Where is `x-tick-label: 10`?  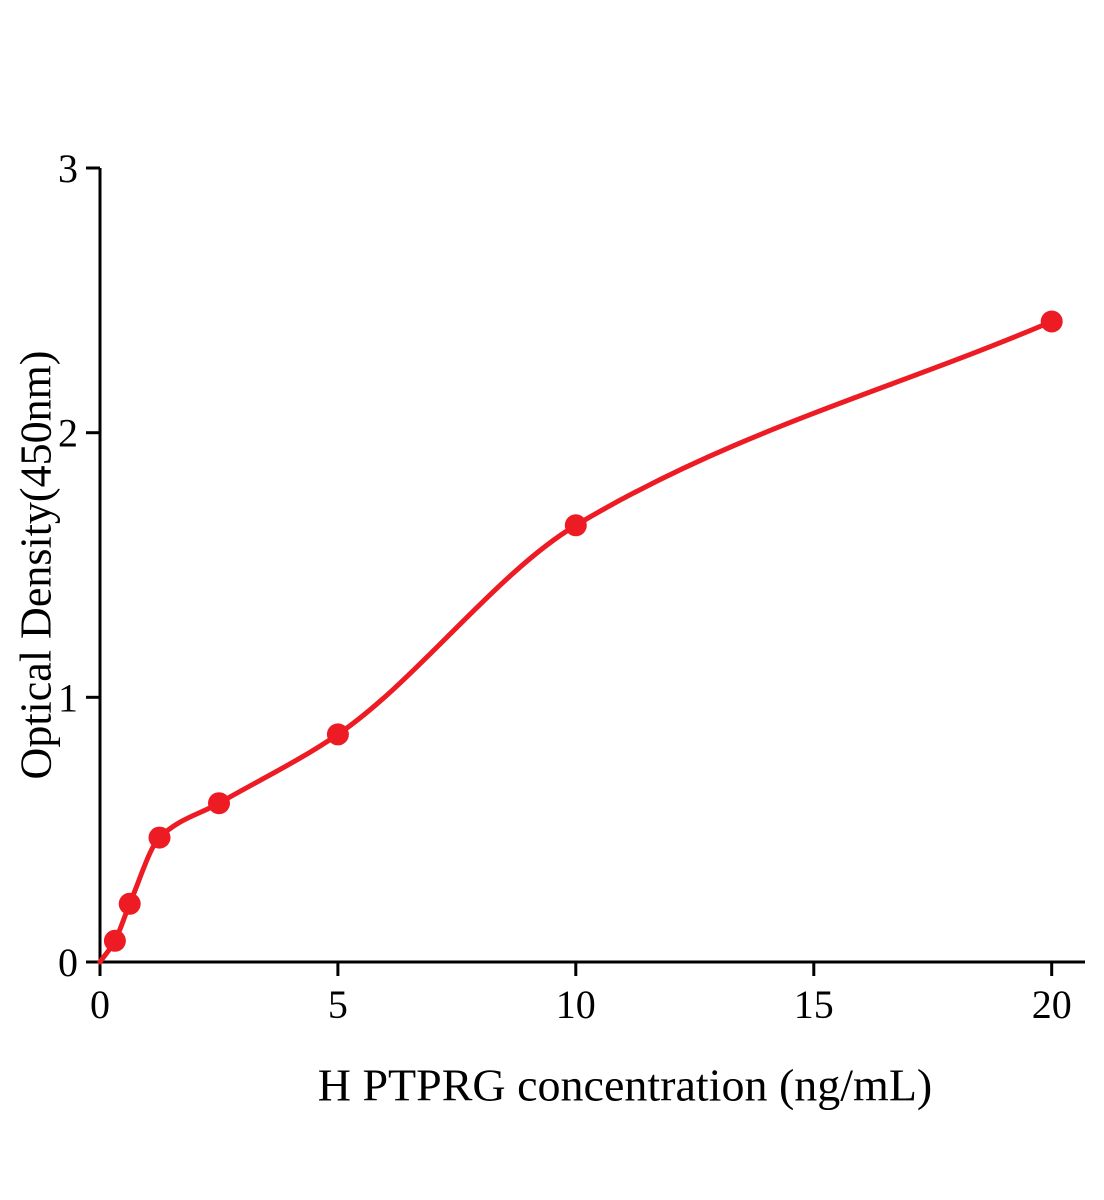
x-tick-label: 10 is located at coordinates (576, 1004).